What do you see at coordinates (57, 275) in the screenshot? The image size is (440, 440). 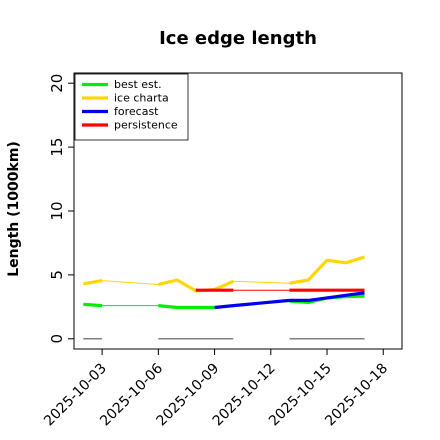 I see `y-tick-label: 5` at bounding box center [57, 275].